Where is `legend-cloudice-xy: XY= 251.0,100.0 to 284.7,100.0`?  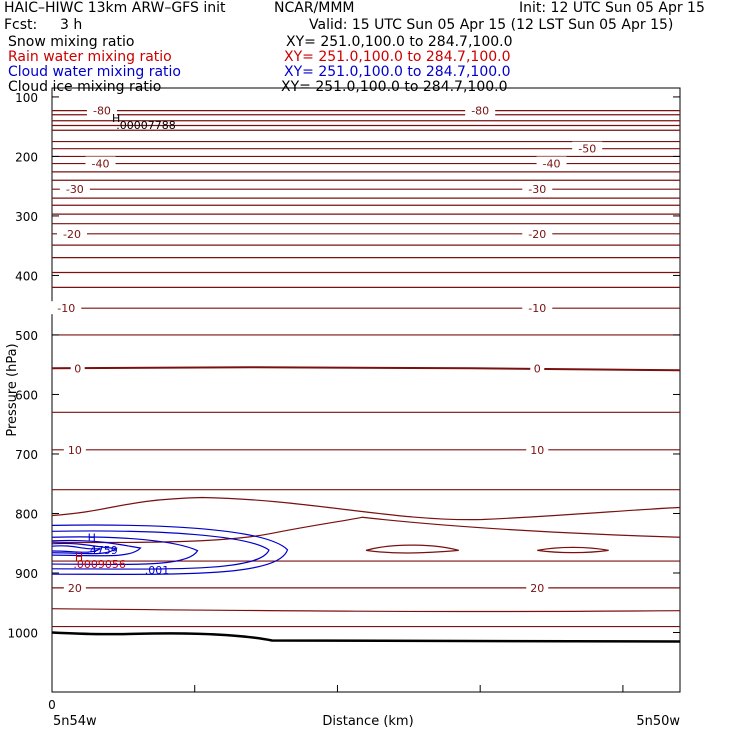
legend-cloudice-xy: XY= 251.0,100.0 to 284.7,100.0 is located at coordinates (394, 87).